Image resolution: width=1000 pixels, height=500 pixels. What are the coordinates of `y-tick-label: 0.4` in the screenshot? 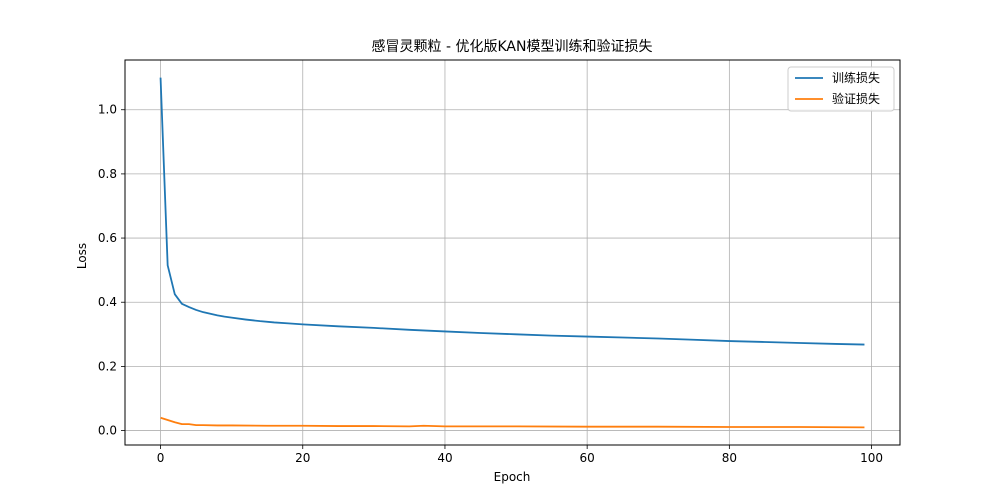 It's located at (107, 302).